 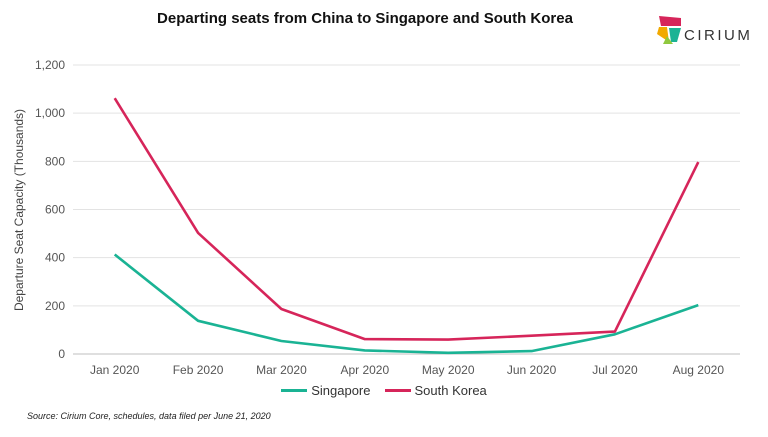 I want to click on x-tick-label: Mar 2020, so click(x=281, y=370).